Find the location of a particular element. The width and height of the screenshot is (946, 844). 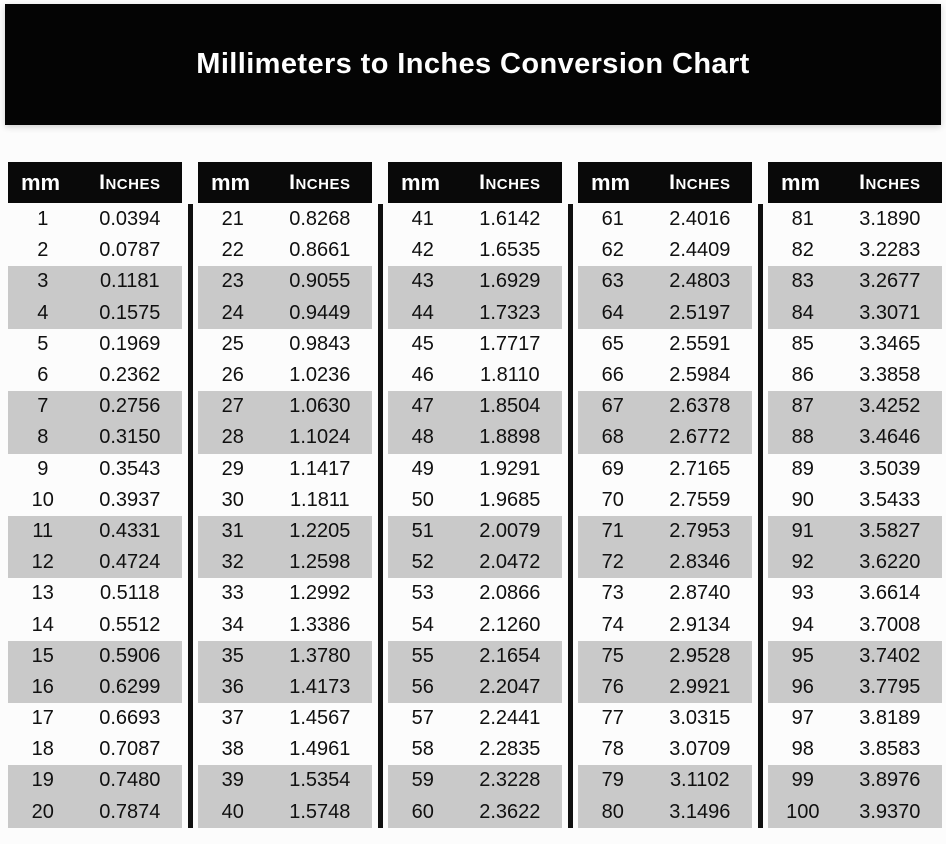

table-row: 68 2.6772 is located at coordinates (665, 438).